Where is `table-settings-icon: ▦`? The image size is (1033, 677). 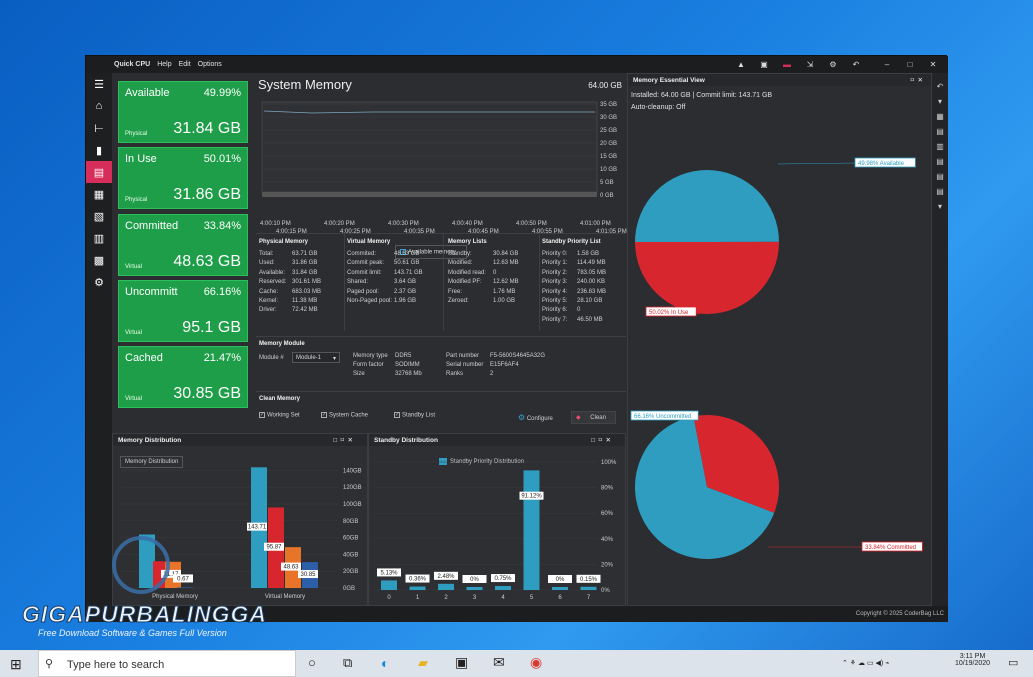 table-settings-icon: ▦ is located at coordinates (99, 194).